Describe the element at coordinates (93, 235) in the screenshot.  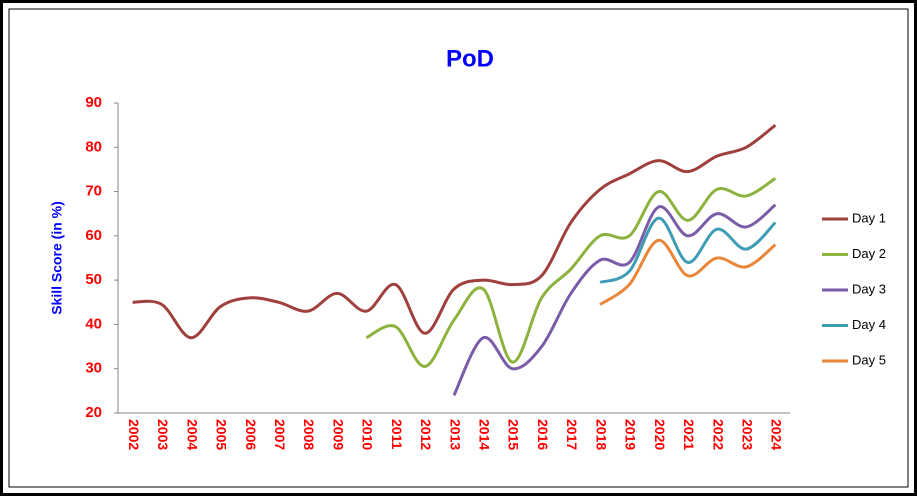
I see `y-tick-label: 60` at that location.